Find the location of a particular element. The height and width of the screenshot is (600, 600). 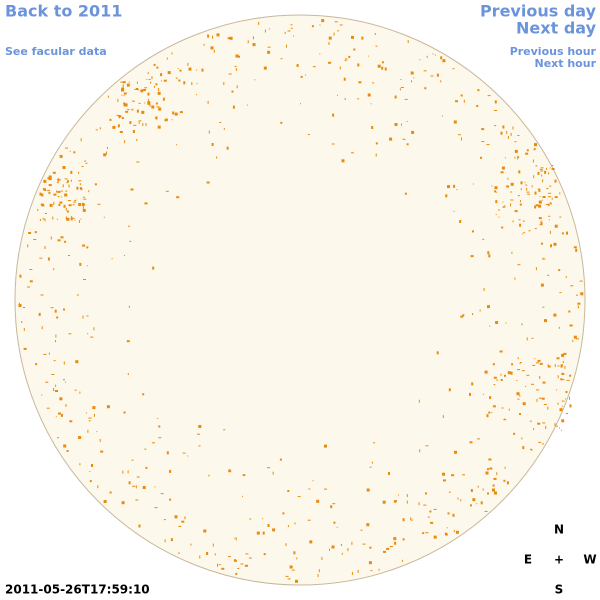

back-link: Back to 2011 is located at coordinates (63, 11).